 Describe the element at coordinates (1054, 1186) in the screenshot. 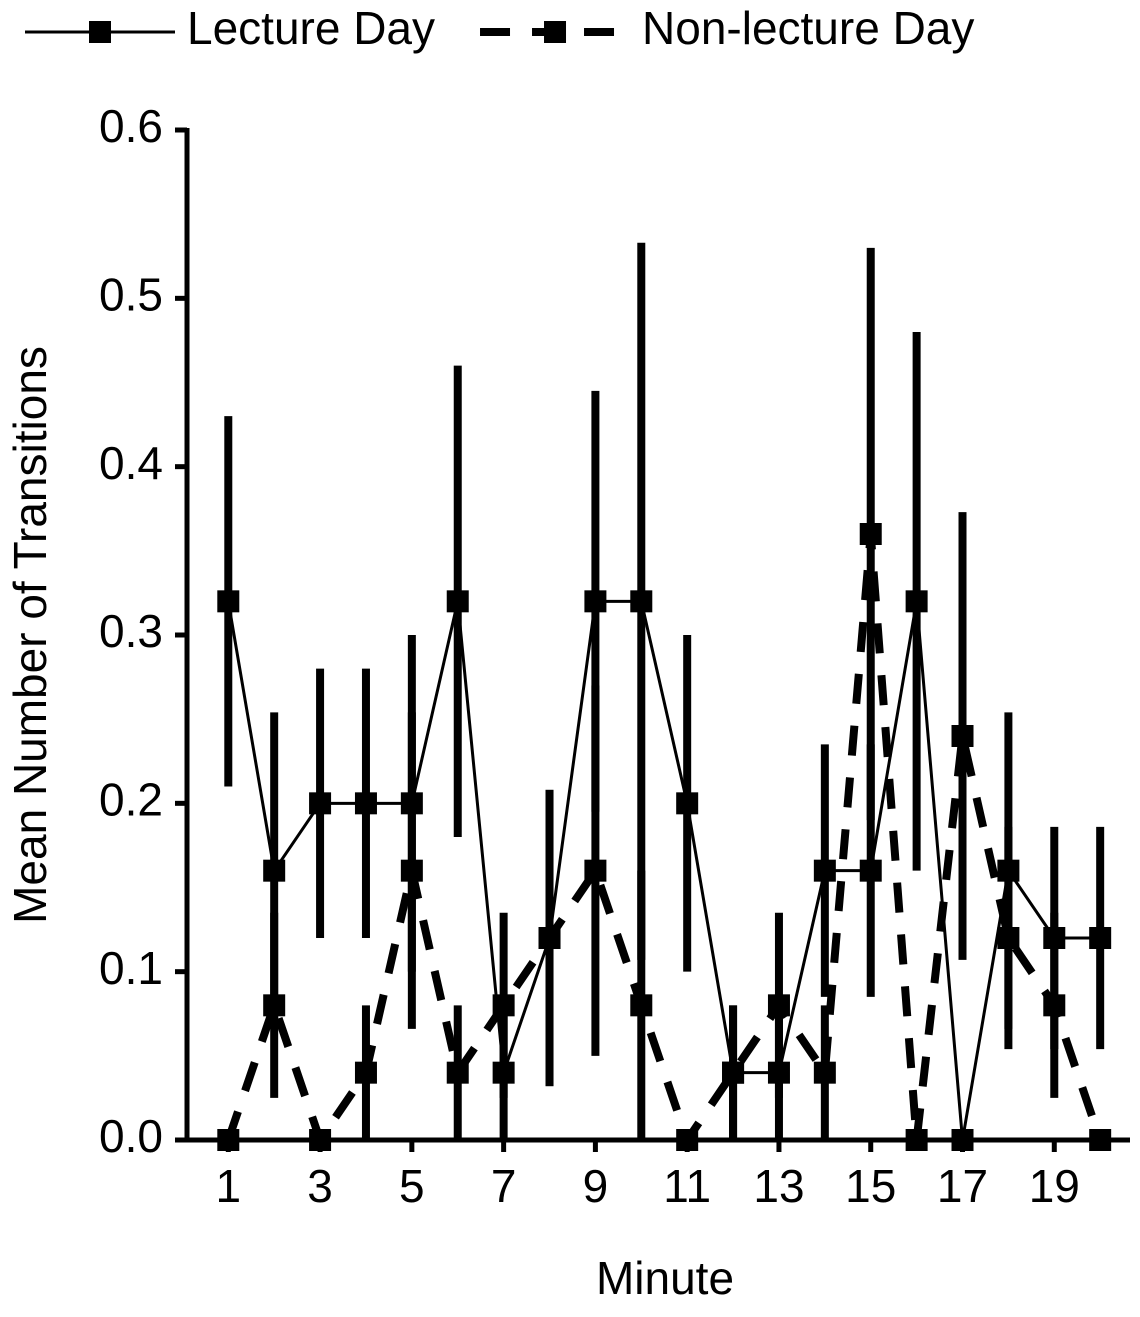

I see `x-tick-label: 19` at that location.